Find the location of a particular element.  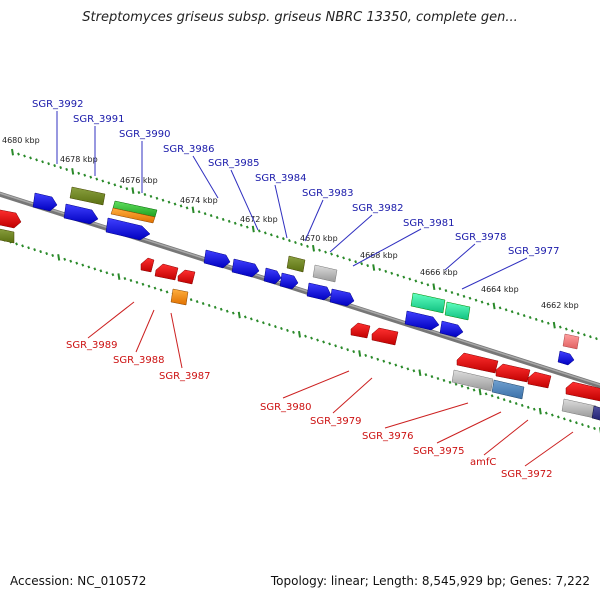

gene-label: SGR_3981 is located at coordinates (429, 223).